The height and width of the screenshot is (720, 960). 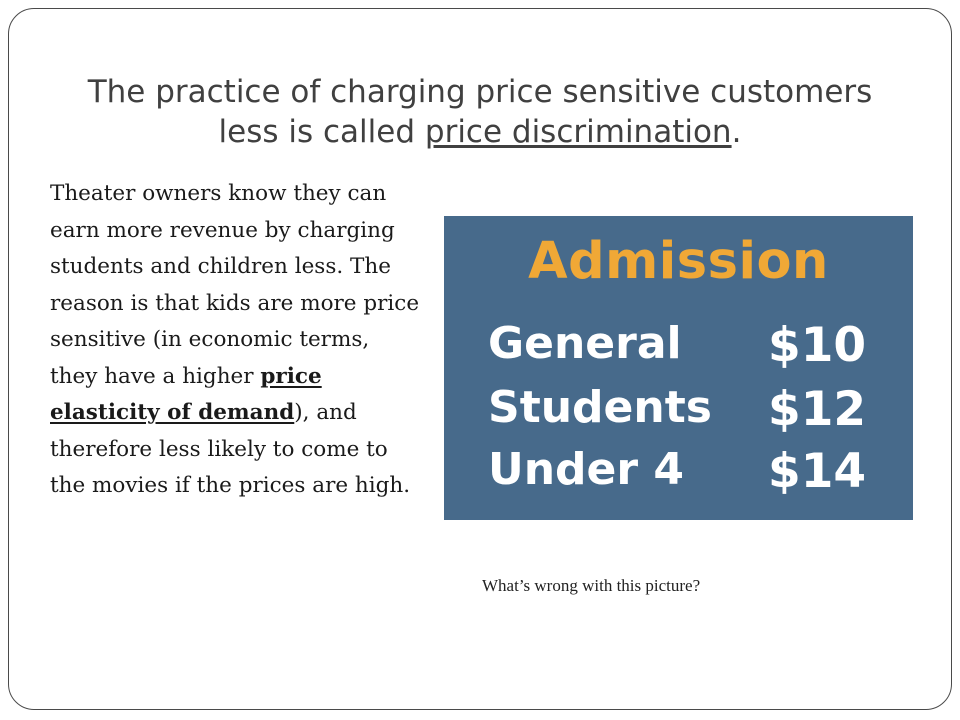 What do you see at coordinates (591, 585) in the screenshot?
I see `image-caption: What’s wrong with this picture?` at bounding box center [591, 585].